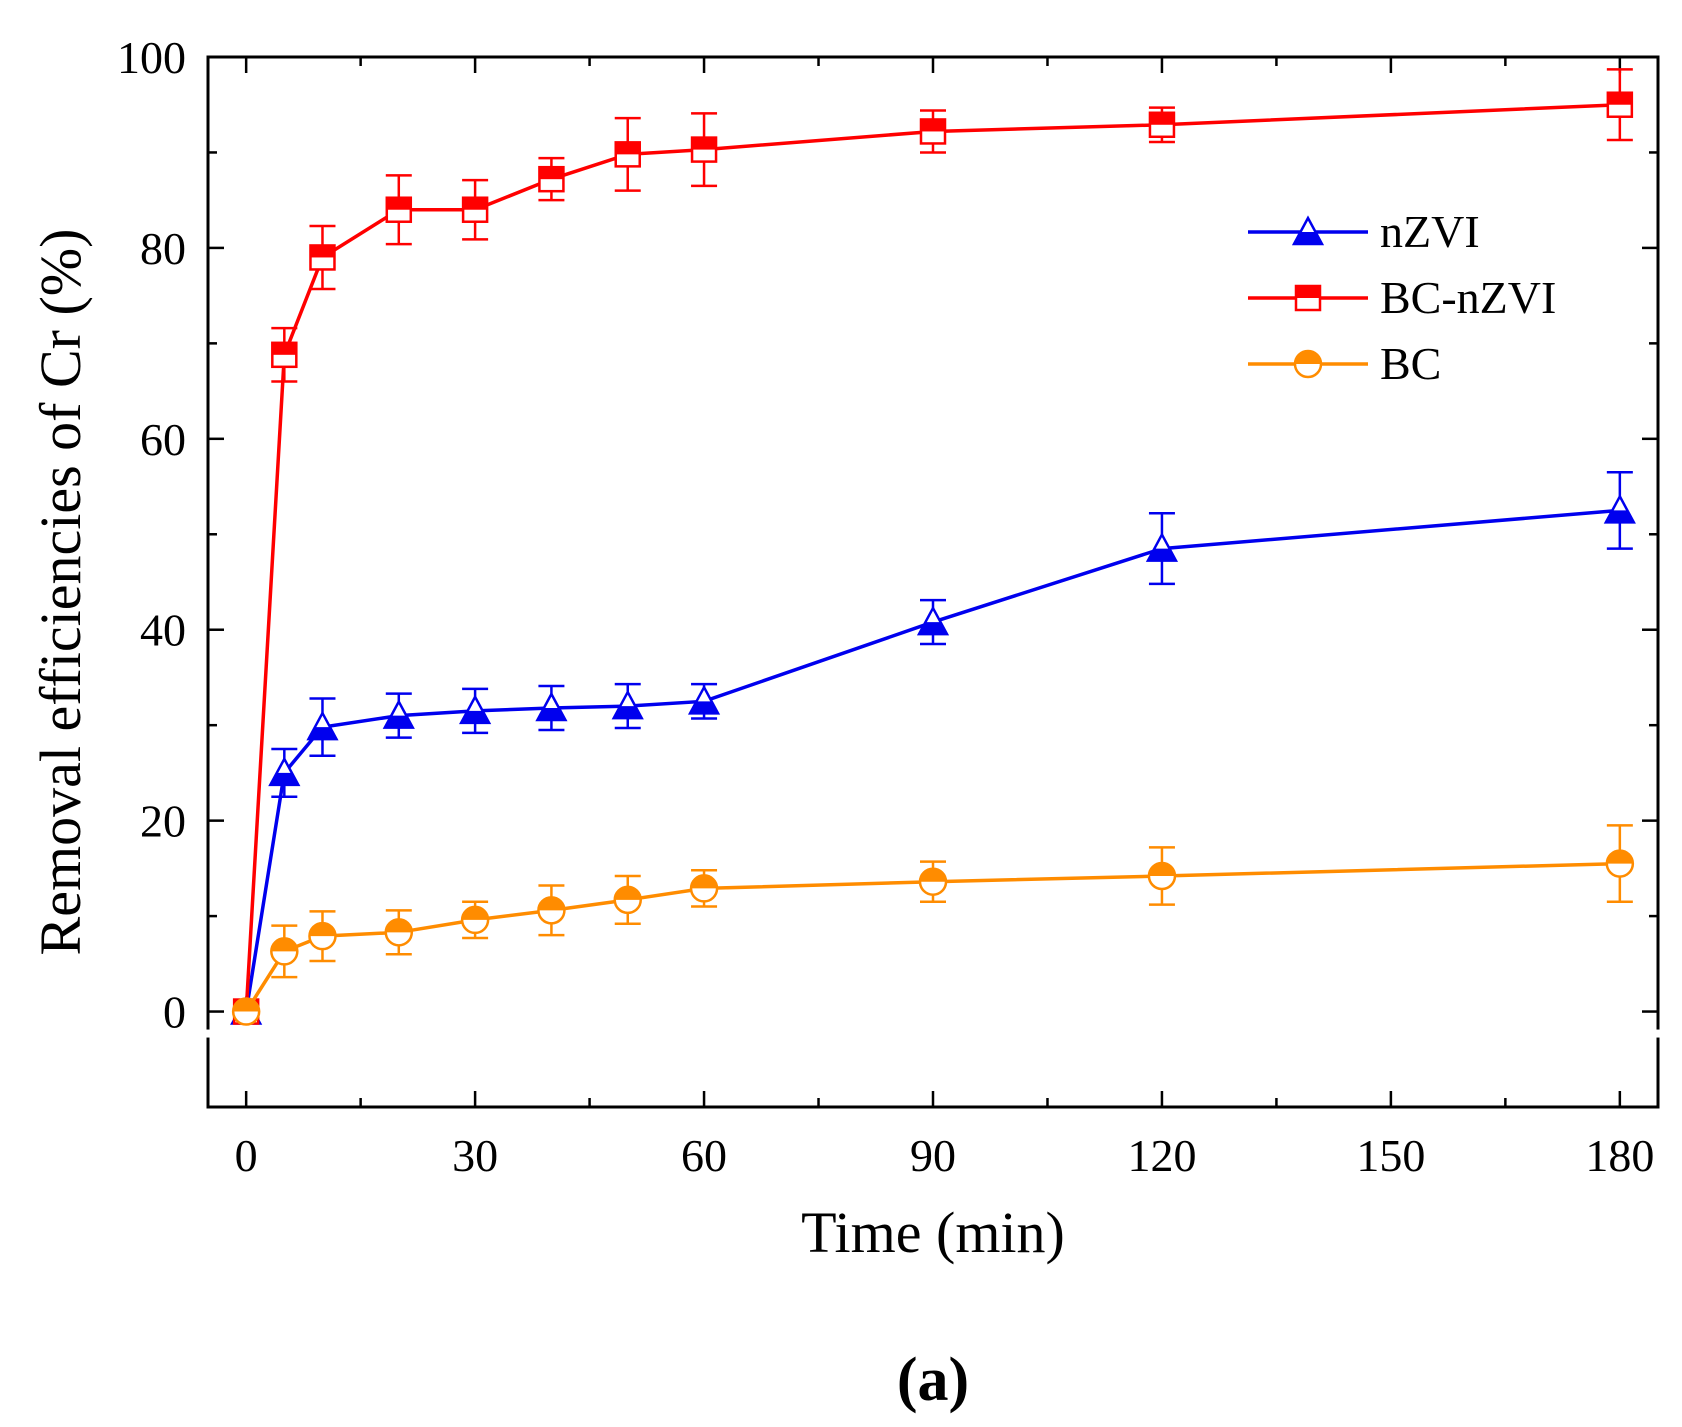  What do you see at coordinates (475, 1155) in the screenshot?
I see `x-tick-label: 30` at bounding box center [475, 1155].